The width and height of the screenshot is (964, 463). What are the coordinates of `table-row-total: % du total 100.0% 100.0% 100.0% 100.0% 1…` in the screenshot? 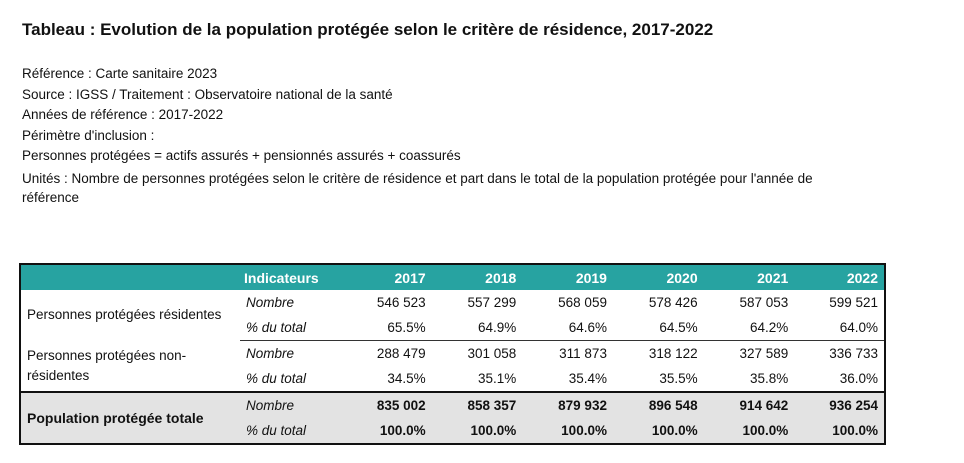 It's located at (452, 431).